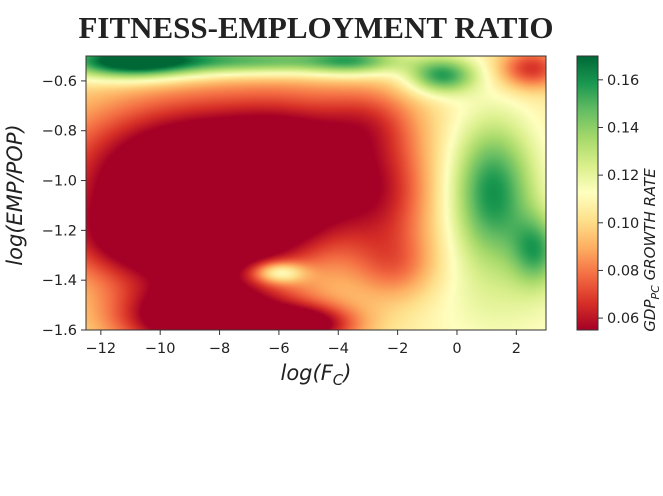 Image resolution: width=663 pixels, height=496 pixels. What do you see at coordinates (346, 373) in the screenshot?
I see `x-axis-label-close: )` at bounding box center [346, 373].